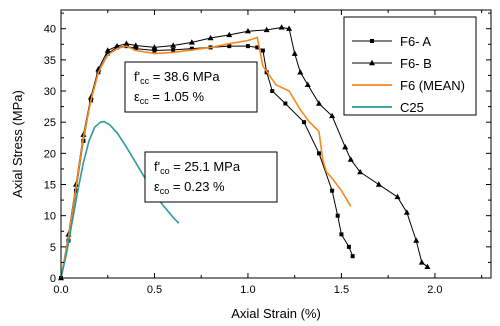 The height and width of the screenshot is (326, 500). What do you see at coordinates (50, 154) in the screenshot?
I see `y-tick-label: 20` at bounding box center [50, 154].